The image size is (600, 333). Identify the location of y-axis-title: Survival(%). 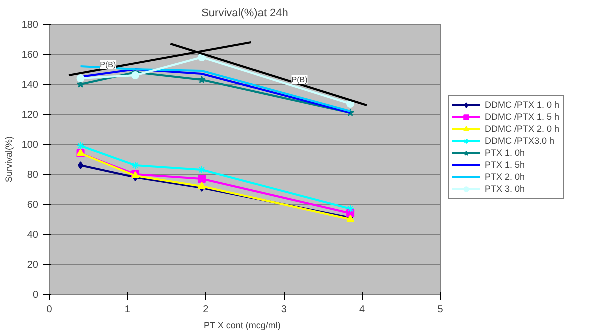
(9, 159).